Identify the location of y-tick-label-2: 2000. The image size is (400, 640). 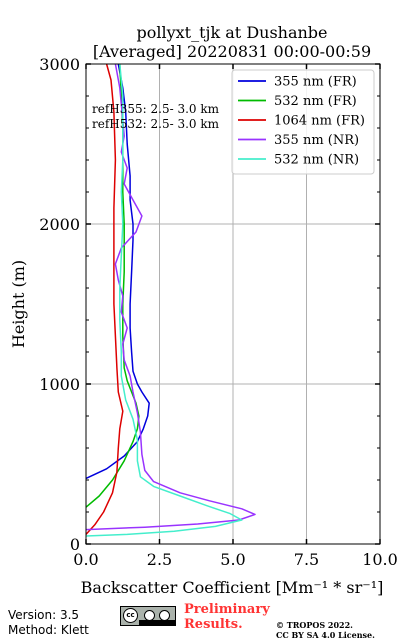
(59, 224).